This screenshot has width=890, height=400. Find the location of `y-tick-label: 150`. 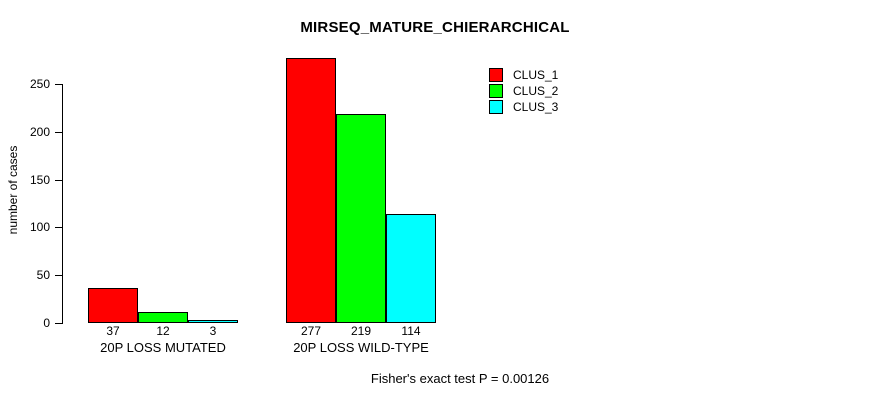

y-tick-label: 150 is located at coordinates (39, 180).